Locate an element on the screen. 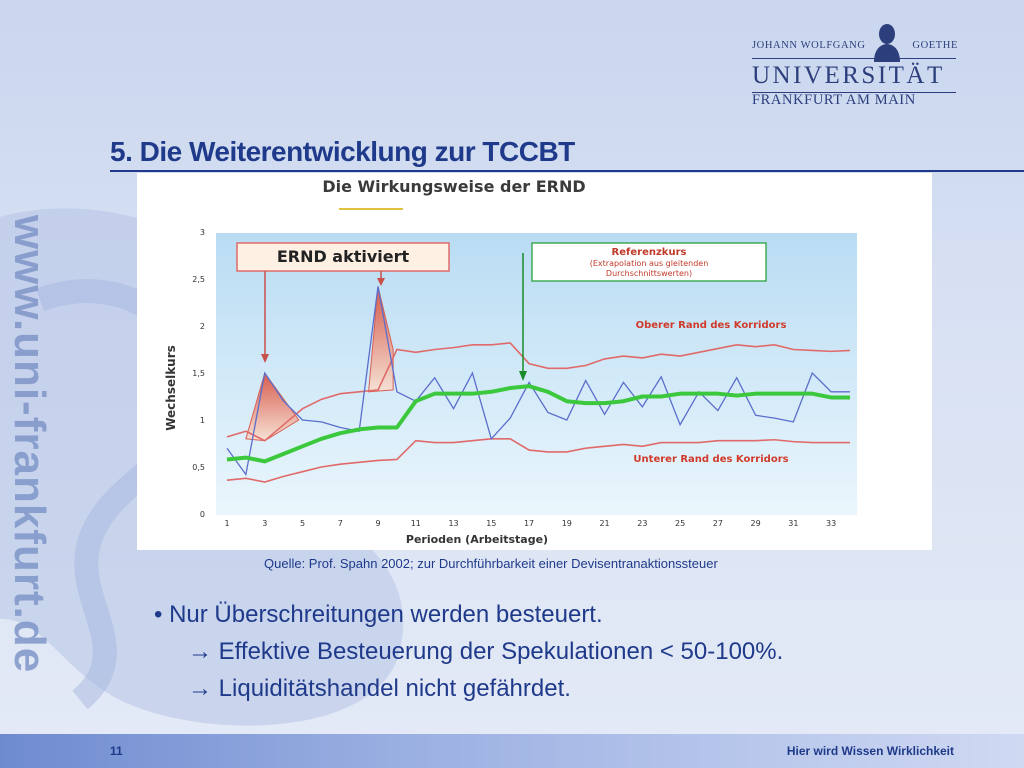 The height and width of the screenshot is (768, 1024). x-tick-label: 33 is located at coordinates (831, 523).